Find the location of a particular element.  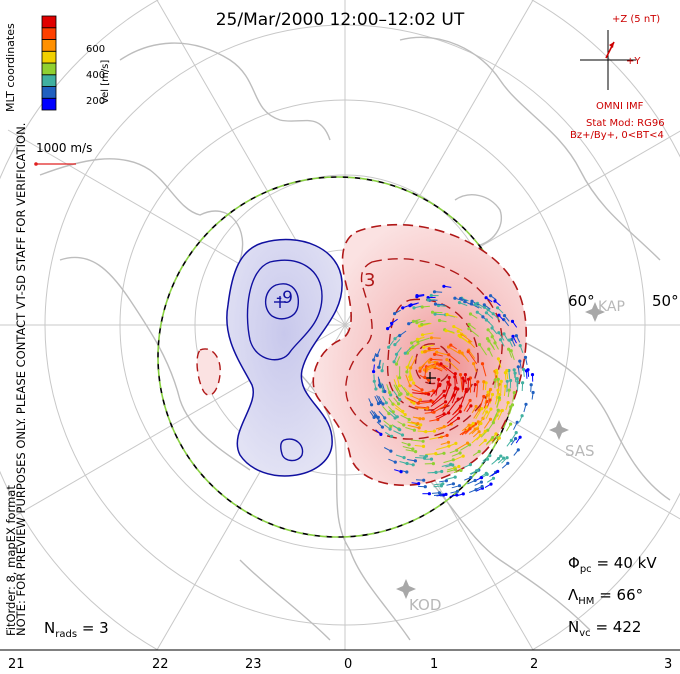

radar-marker-kap is located at coordinates (595, 312).